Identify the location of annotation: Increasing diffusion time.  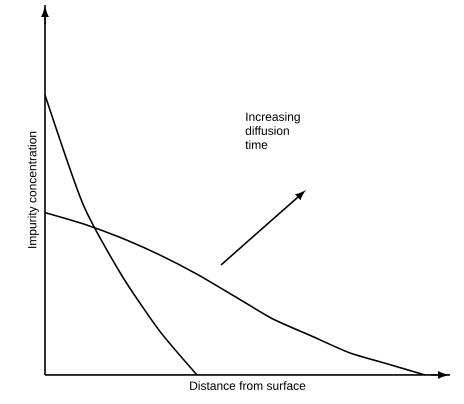
(272, 130).